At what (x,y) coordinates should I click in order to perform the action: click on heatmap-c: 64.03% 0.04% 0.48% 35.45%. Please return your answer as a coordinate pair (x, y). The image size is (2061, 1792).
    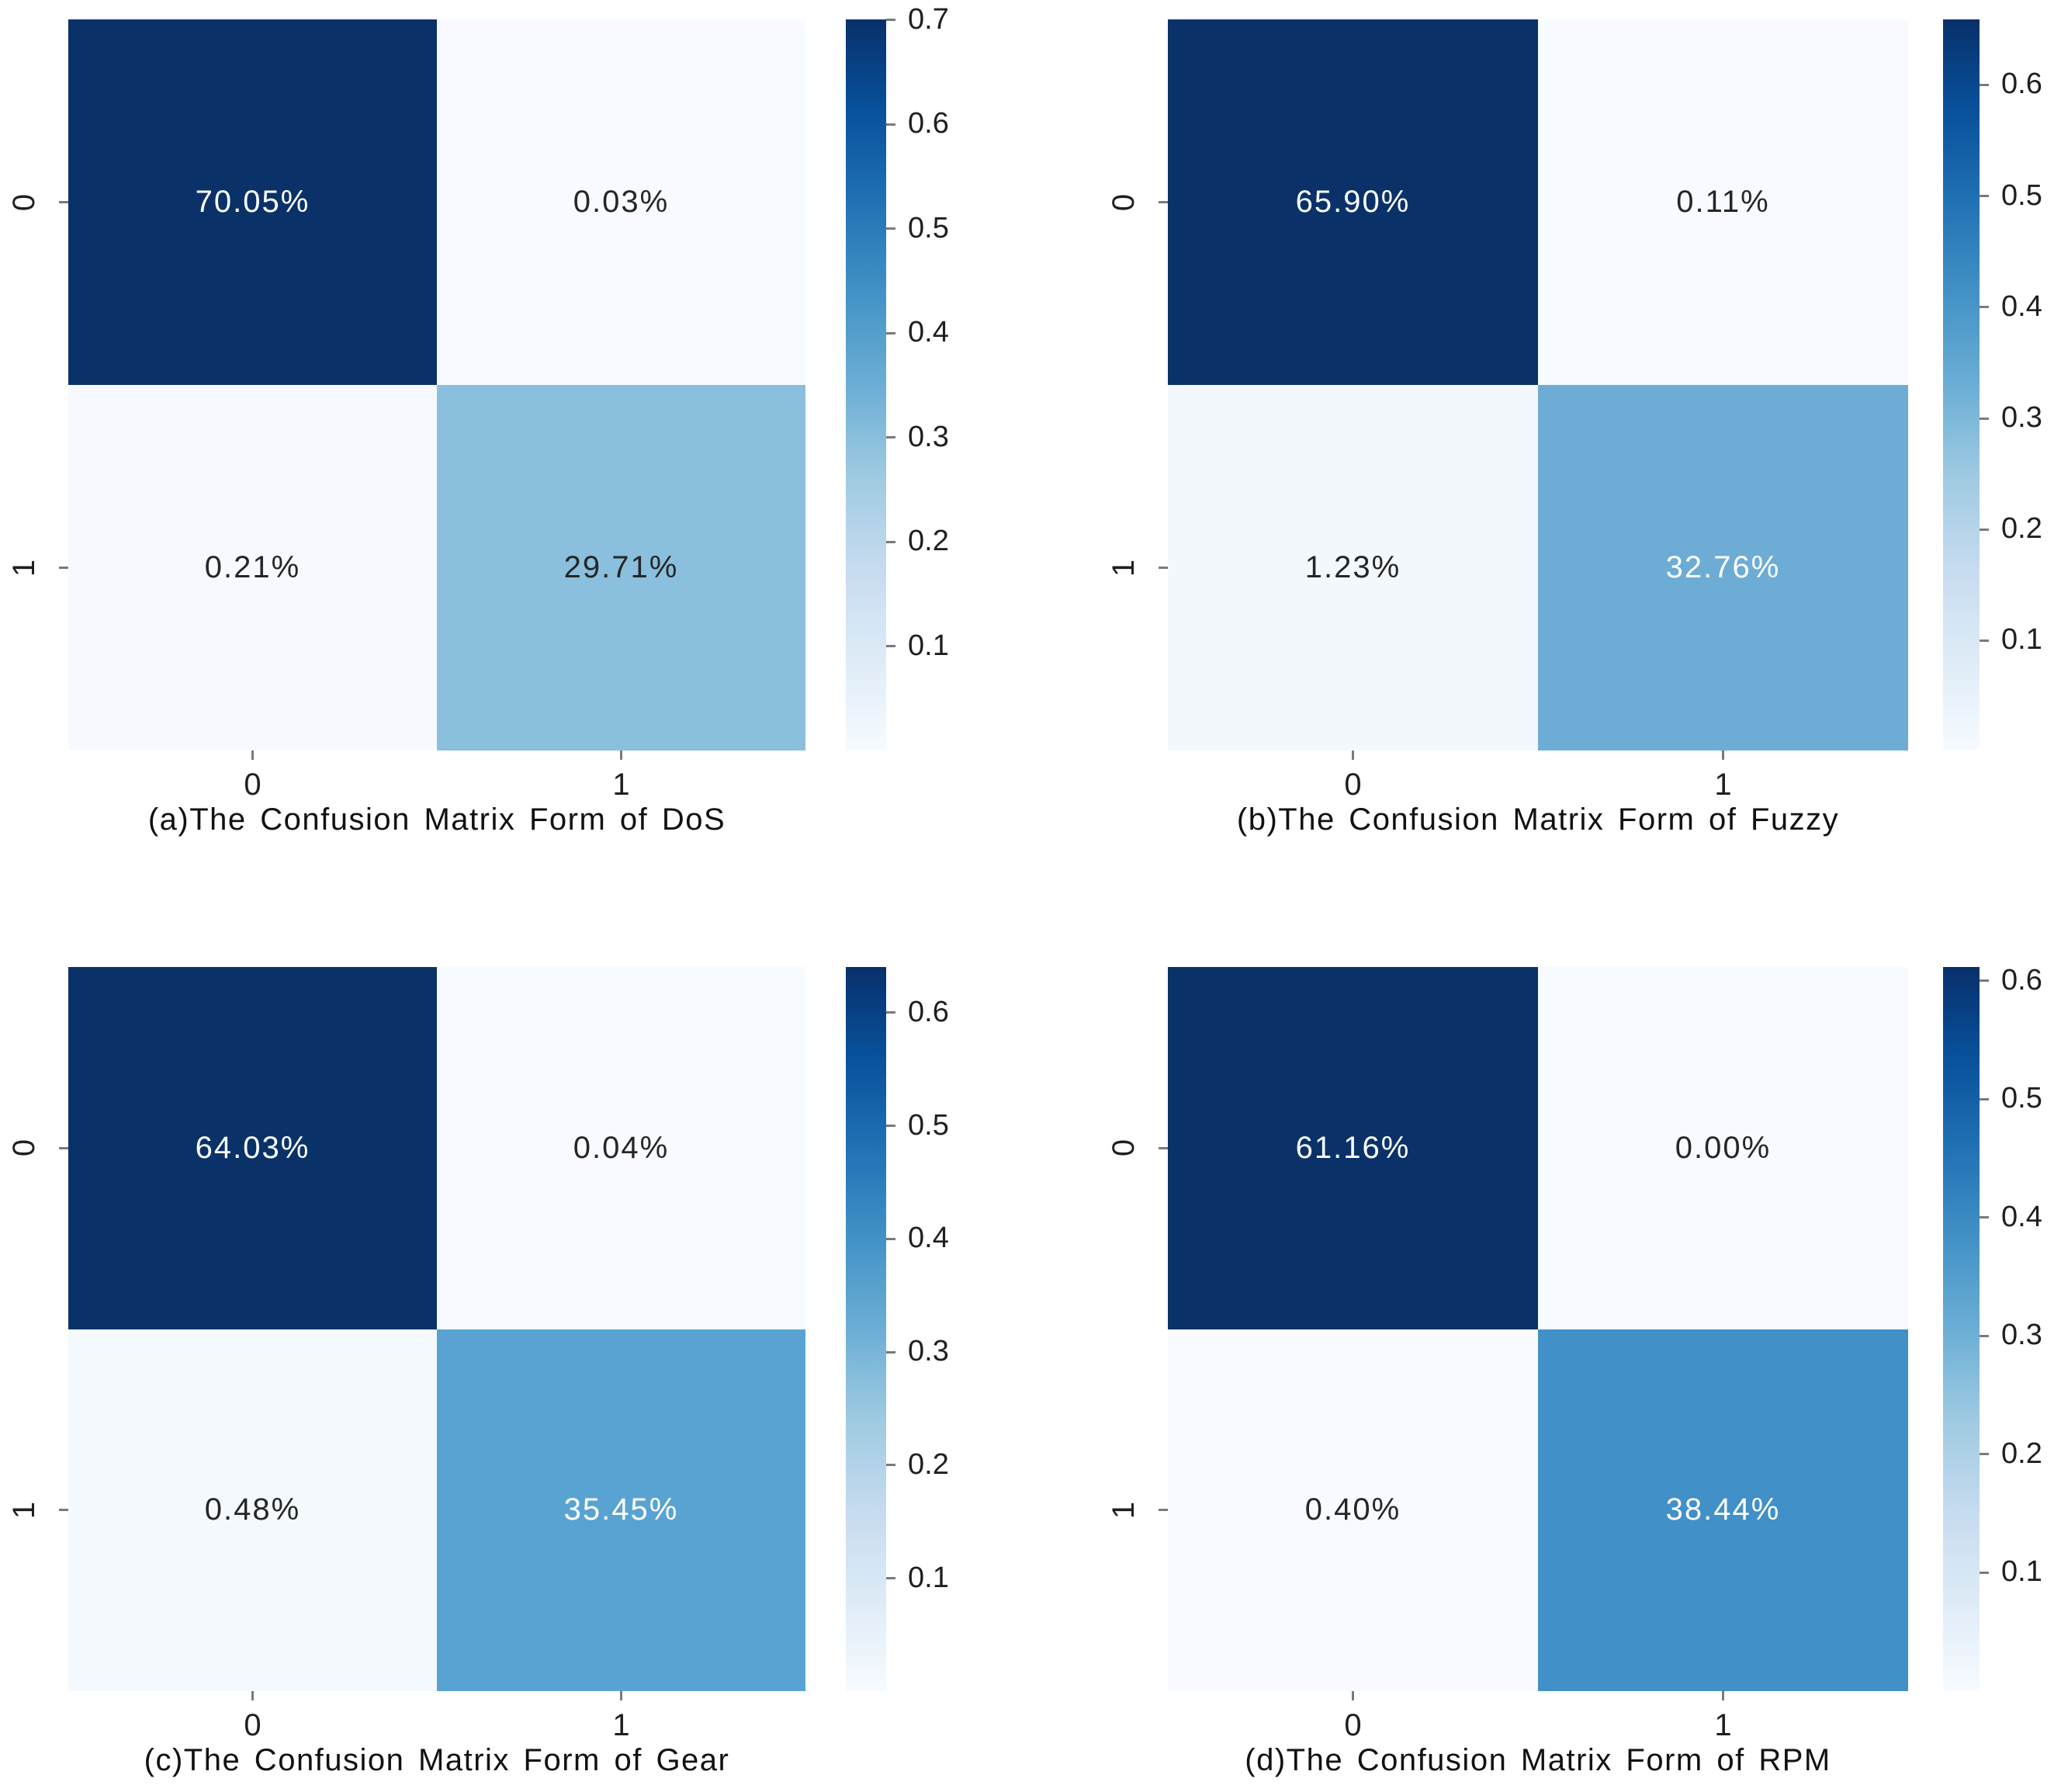
    Looking at the image, I should click on (437, 1329).